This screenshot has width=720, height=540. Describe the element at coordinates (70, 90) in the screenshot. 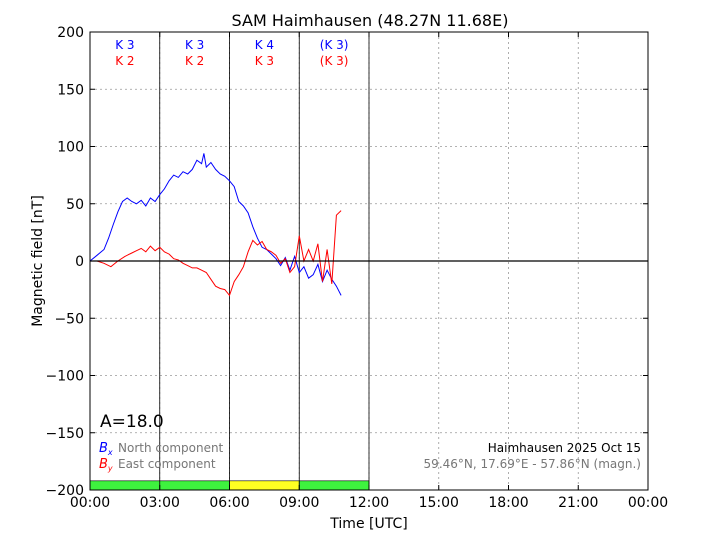

I see `y-tick-label: 150` at that location.